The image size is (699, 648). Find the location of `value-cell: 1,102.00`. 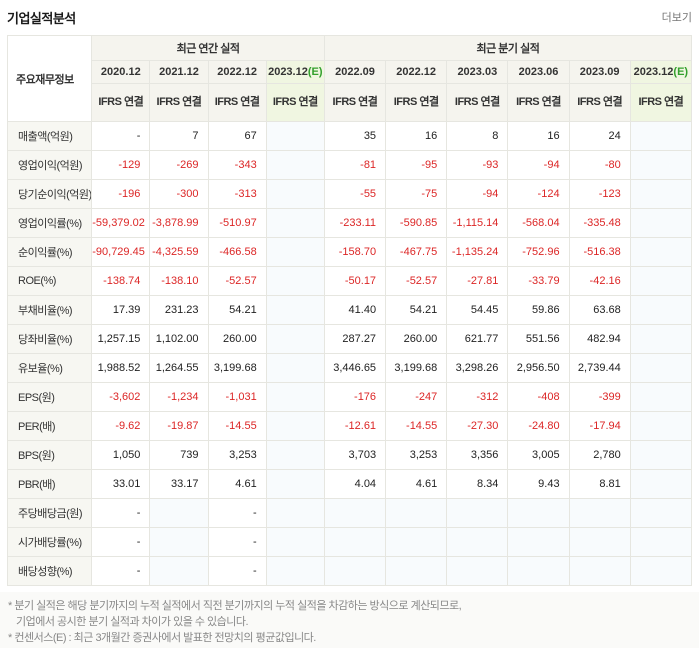

value-cell: 1,102.00 is located at coordinates (179, 339).